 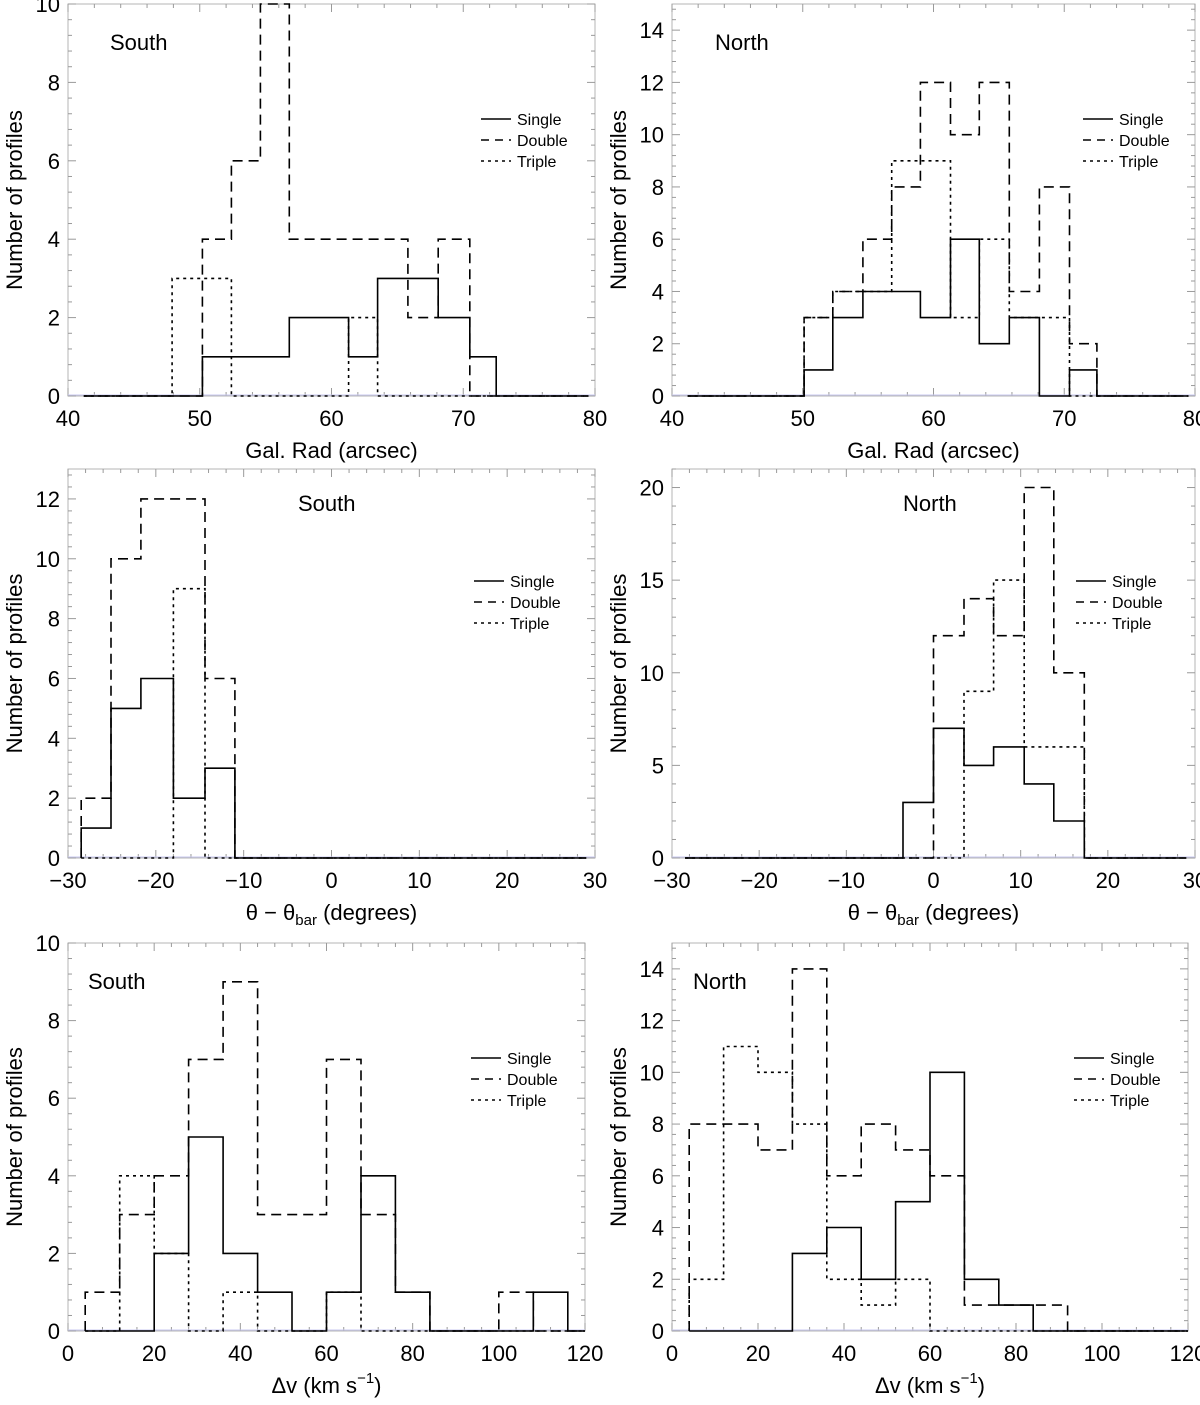 What do you see at coordinates (67, 880) in the screenshot?
I see `x-tick-label: −30` at bounding box center [67, 880].